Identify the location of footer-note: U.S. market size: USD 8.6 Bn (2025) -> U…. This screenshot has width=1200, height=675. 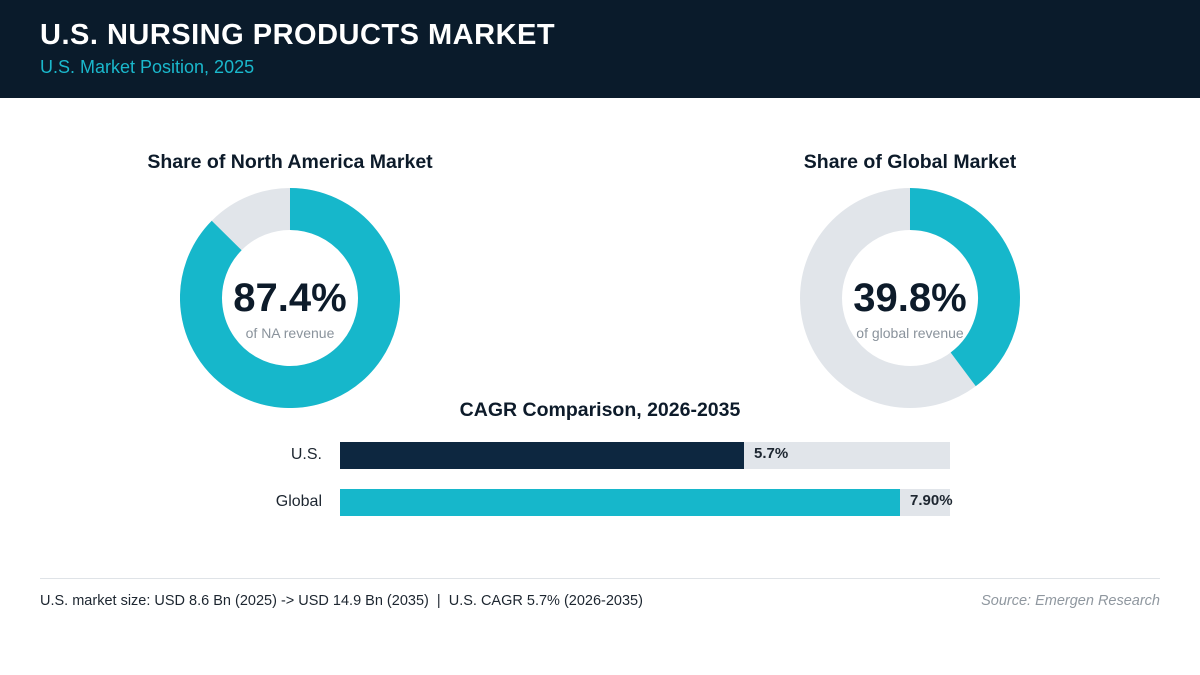
(341, 601).